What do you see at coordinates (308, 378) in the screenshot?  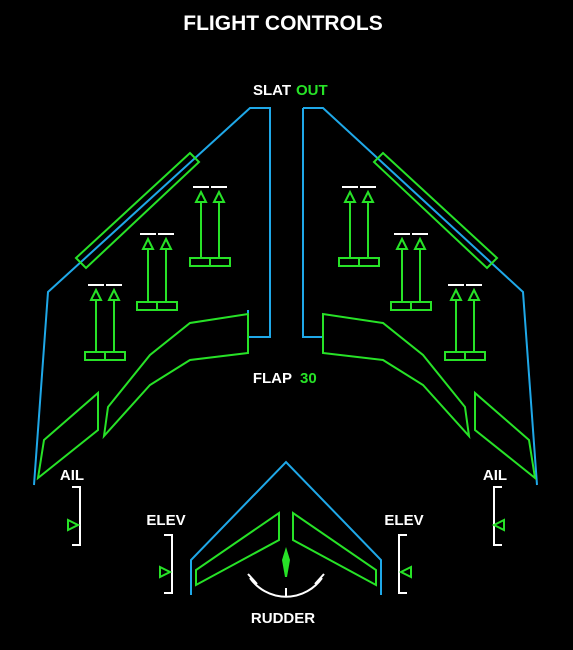 I see `flap-value: 30` at bounding box center [308, 378].